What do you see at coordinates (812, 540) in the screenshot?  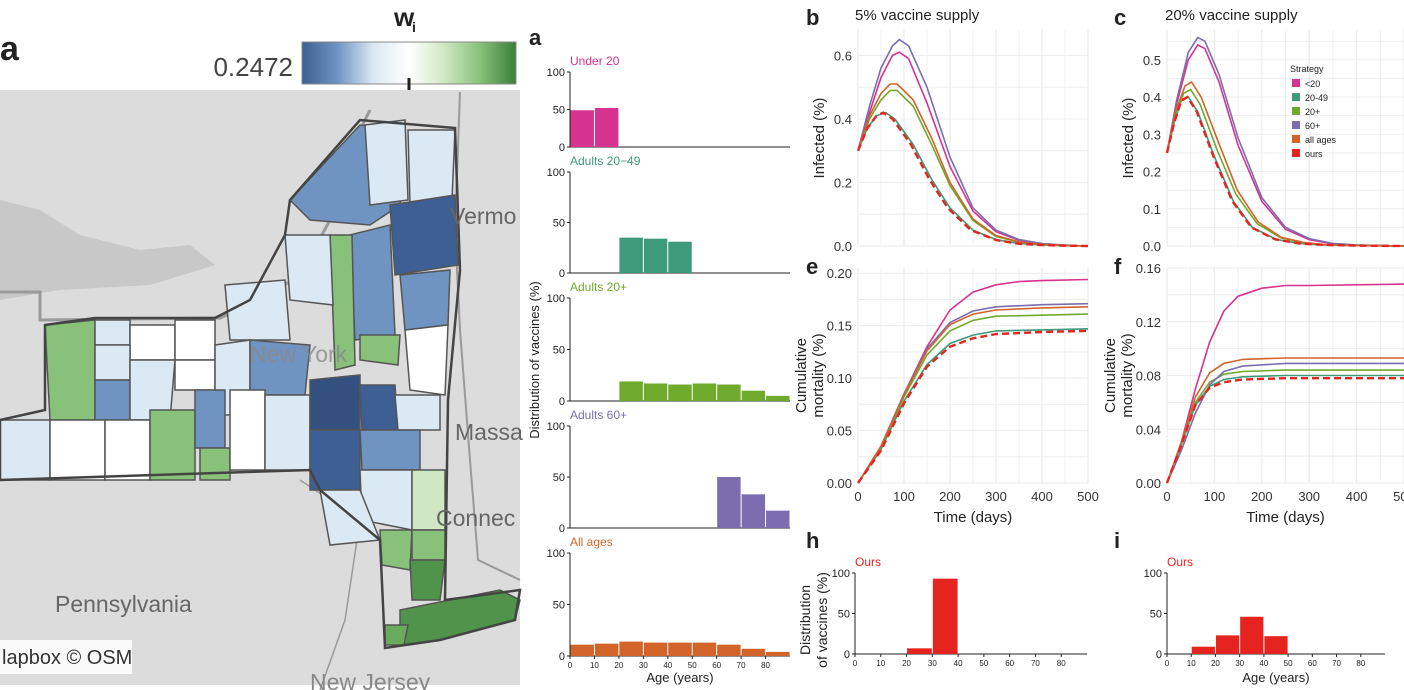 I see `panel-label: h` at bounding box center [812, 540].